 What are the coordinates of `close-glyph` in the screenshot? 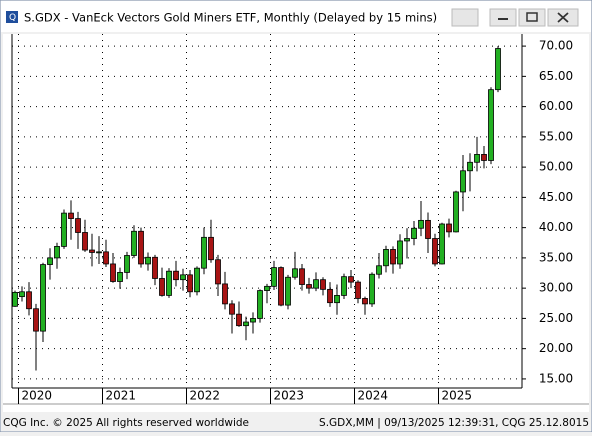 It's located at (563, 17).